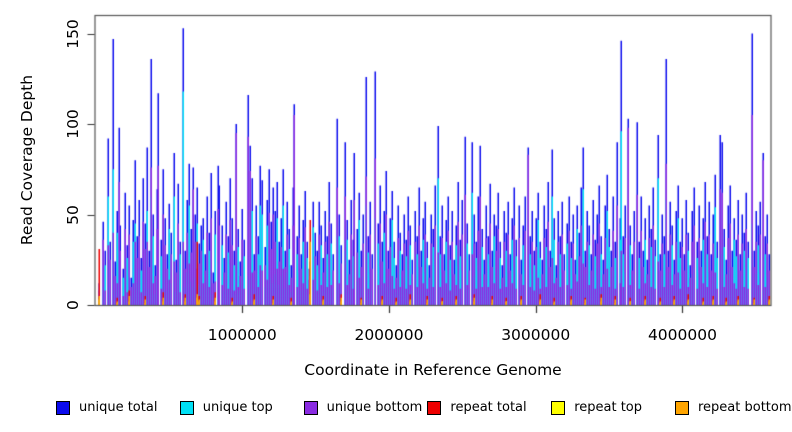 The image size is (792, 432). What do you see at coordinates (389, 335) in the screenshot?
I see `x-tick-label: 2000000` at bounding box center [389, 335].